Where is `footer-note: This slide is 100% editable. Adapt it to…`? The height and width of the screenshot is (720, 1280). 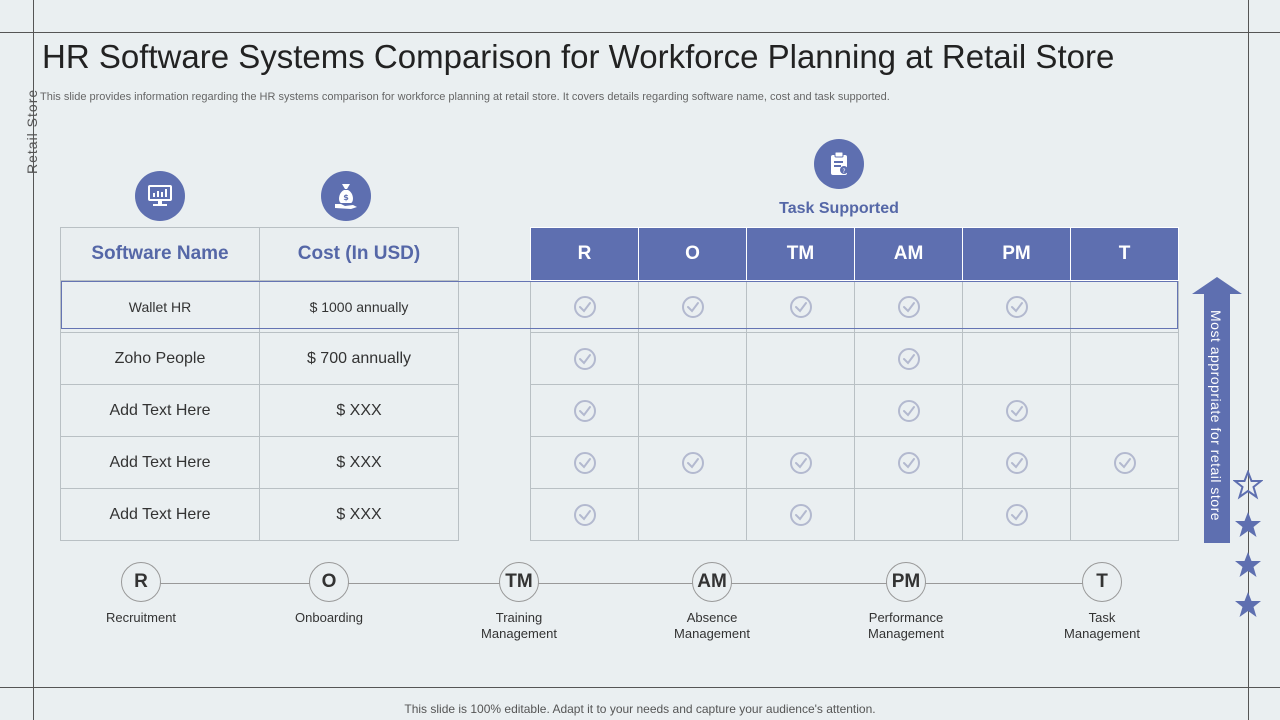 footer-note: This slide is 100% editable. Adapt it to… is located at coordinates (640, 709).